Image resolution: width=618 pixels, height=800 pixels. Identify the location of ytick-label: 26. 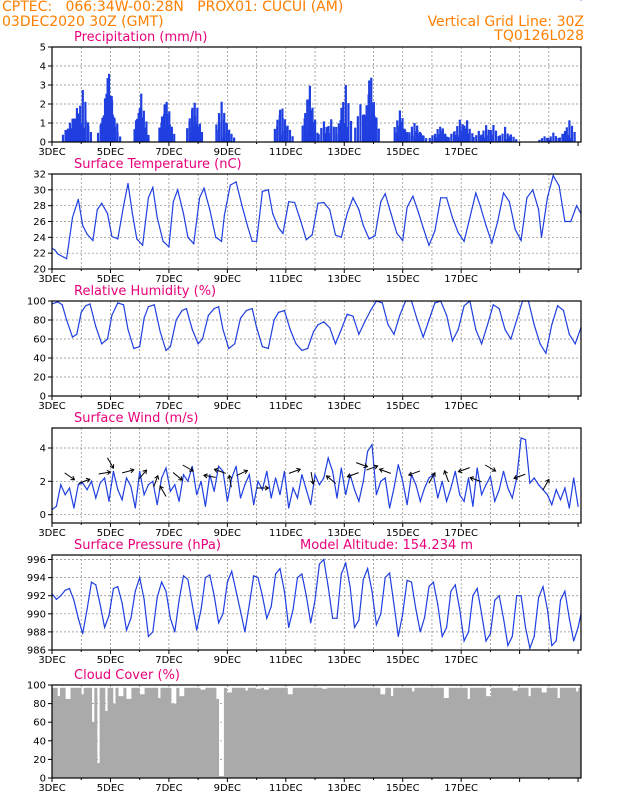
(39, 222).